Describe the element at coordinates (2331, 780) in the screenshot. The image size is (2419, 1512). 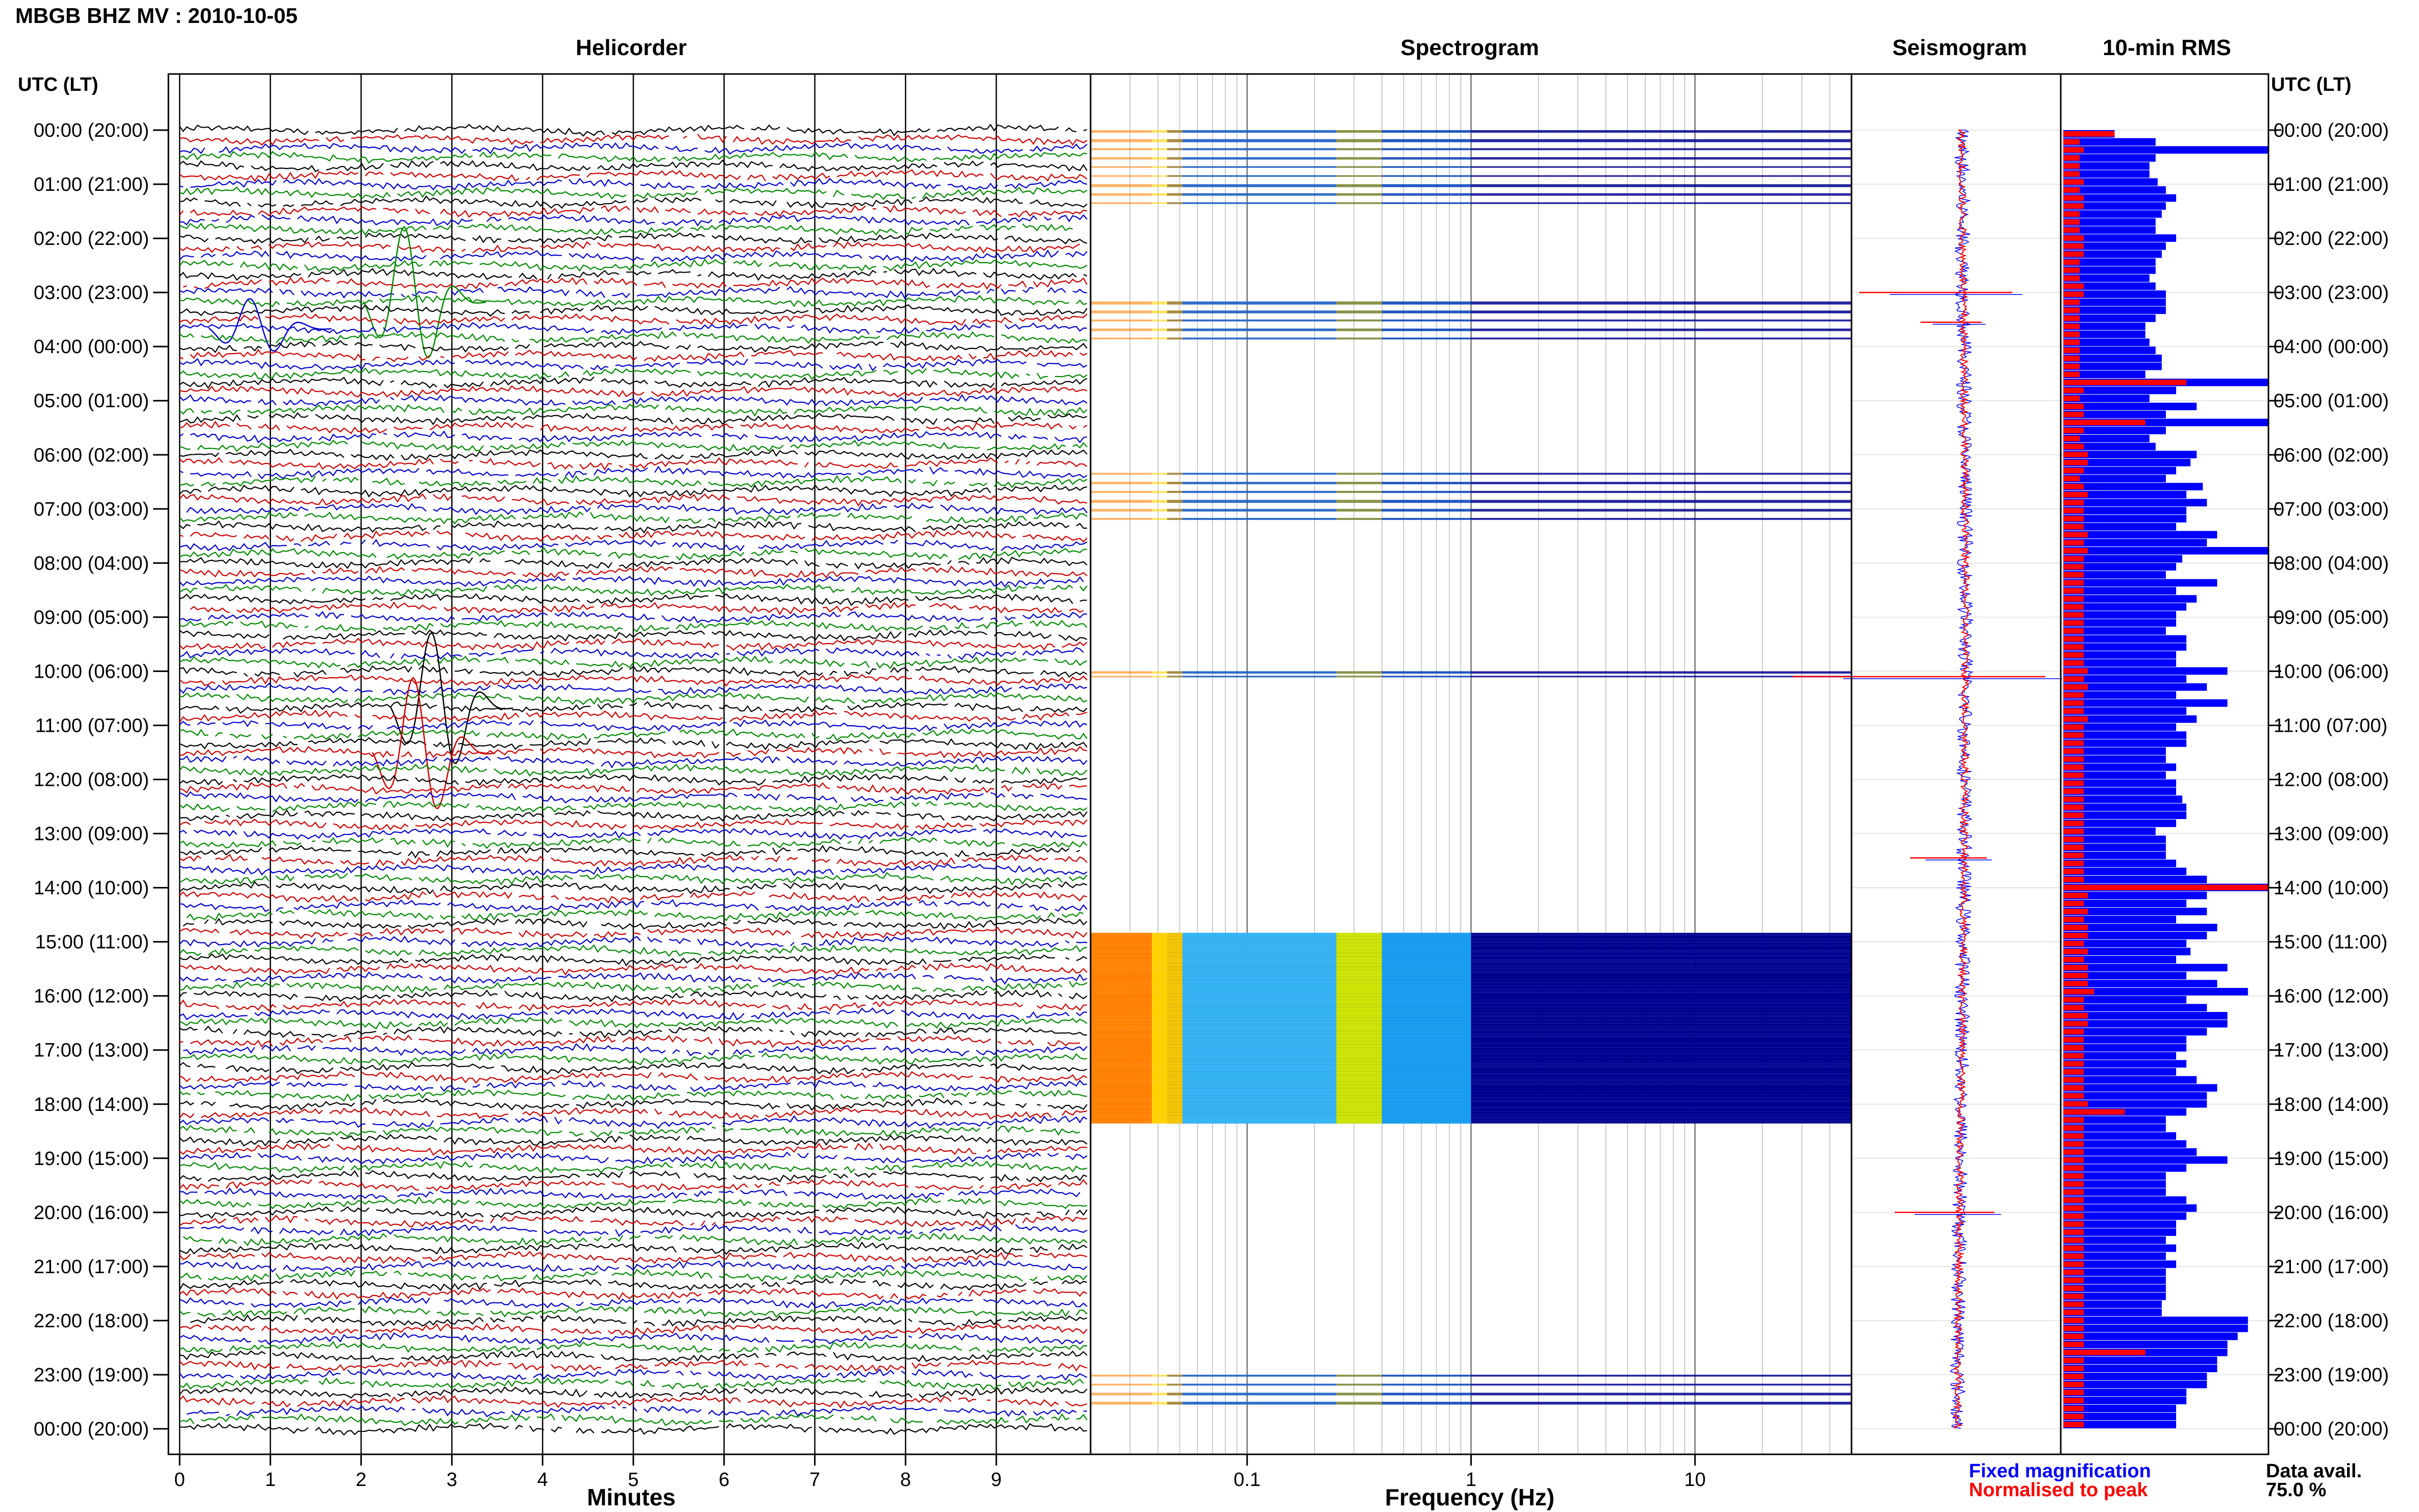
I see `time-label-right: 12:00 (08:00)` at that location.